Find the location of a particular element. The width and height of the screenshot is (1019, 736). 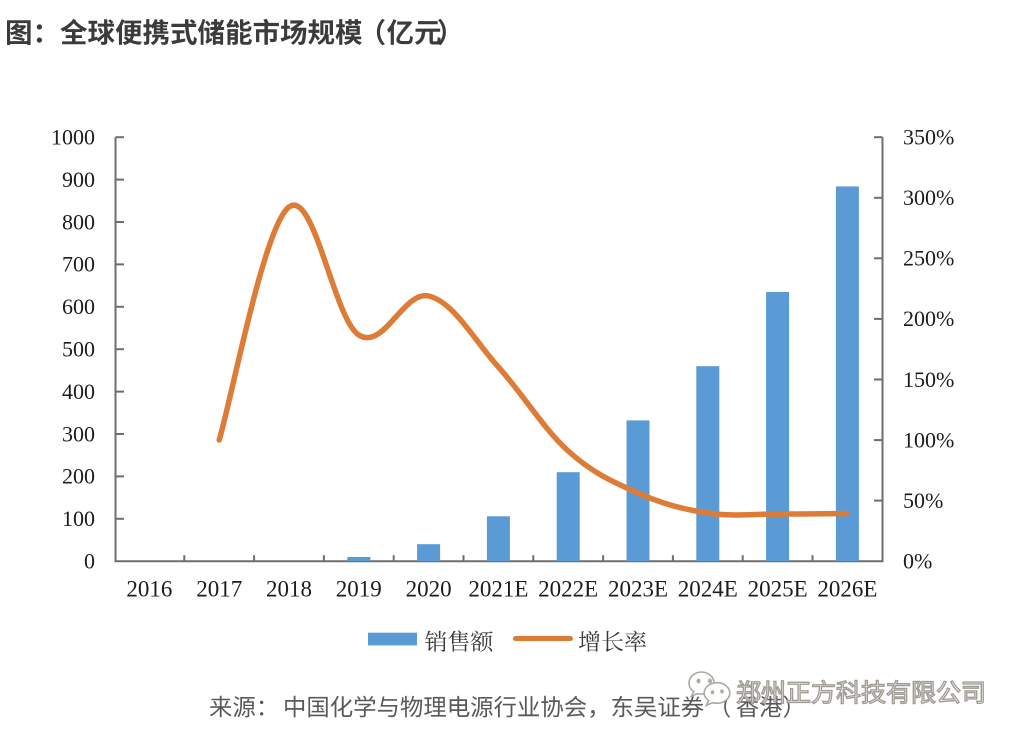

svg-text: 1000 is located at coordinates (73, 137).